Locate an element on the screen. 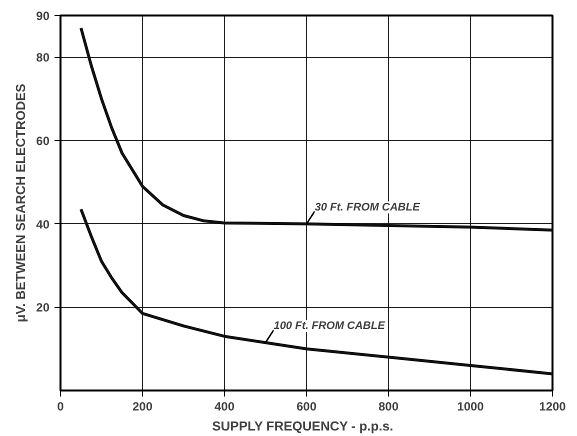 Image resolution: width=577 pixels, height=436 pixels. y-tick-label: 80 is located at coordinates (43, 57).